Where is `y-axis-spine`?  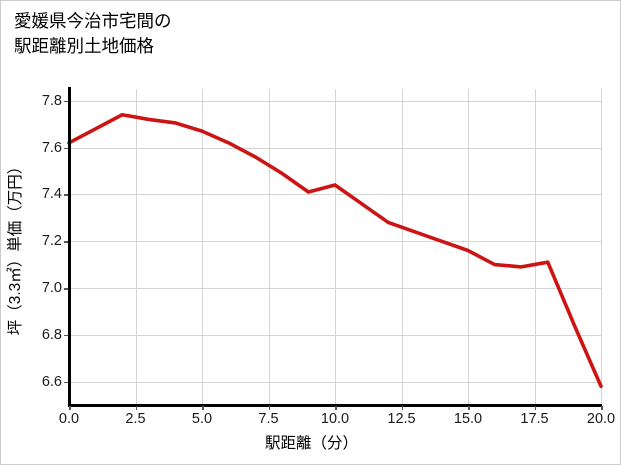 y-axis-spine is located at coordinates (69, 247).